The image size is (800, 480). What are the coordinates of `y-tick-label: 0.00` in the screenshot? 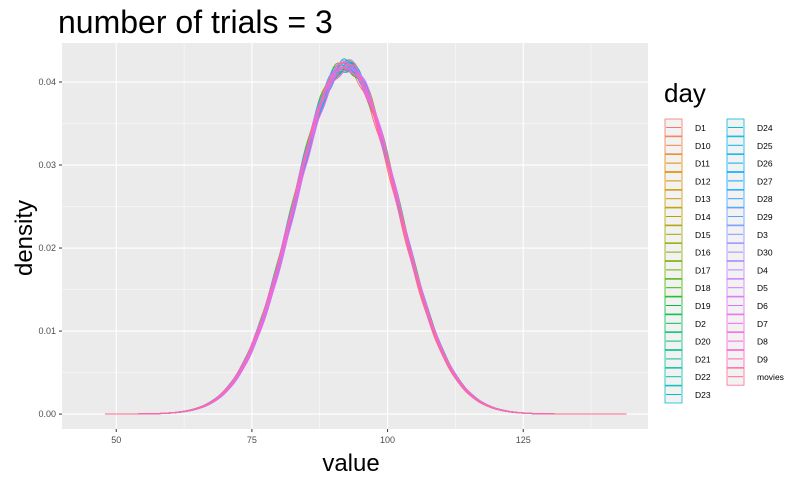 It's located at (47, 414).